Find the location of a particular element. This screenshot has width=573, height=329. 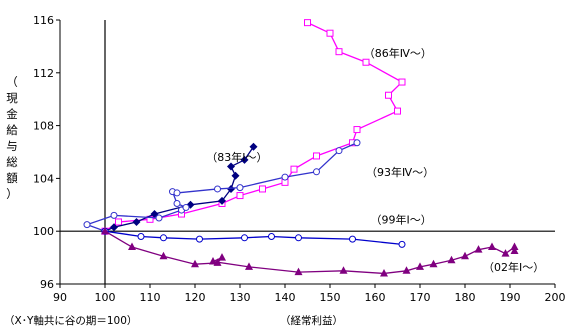

x-tick-label: 120 is located at coordinates (195, 297).